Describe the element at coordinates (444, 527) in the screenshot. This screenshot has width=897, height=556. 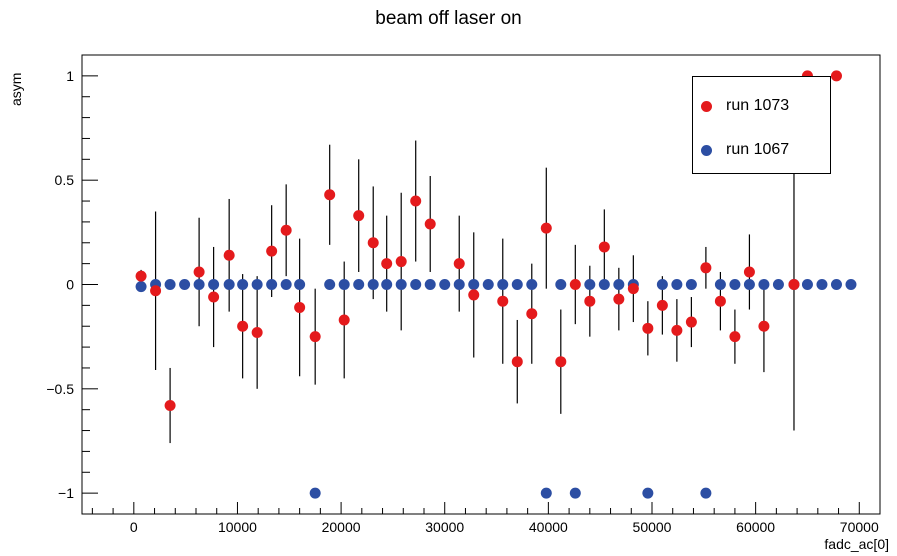
I see `x-tick-label: 30000` at that location.